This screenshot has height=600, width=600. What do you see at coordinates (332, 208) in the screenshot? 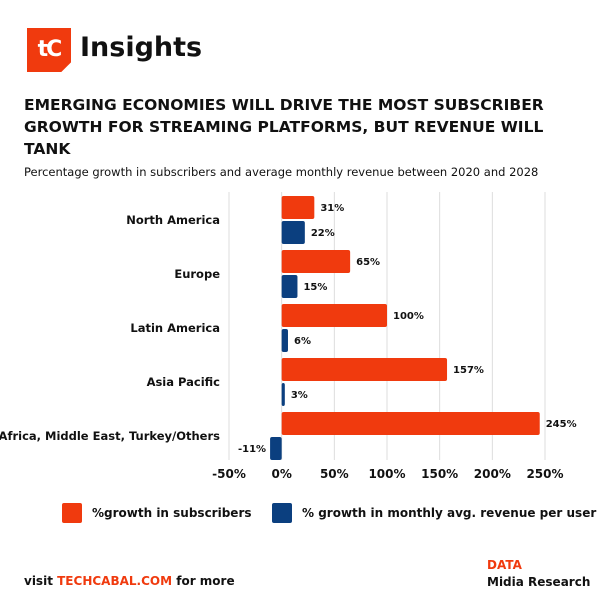
I see `data-label: 31%` at bounding box center [332, 208].